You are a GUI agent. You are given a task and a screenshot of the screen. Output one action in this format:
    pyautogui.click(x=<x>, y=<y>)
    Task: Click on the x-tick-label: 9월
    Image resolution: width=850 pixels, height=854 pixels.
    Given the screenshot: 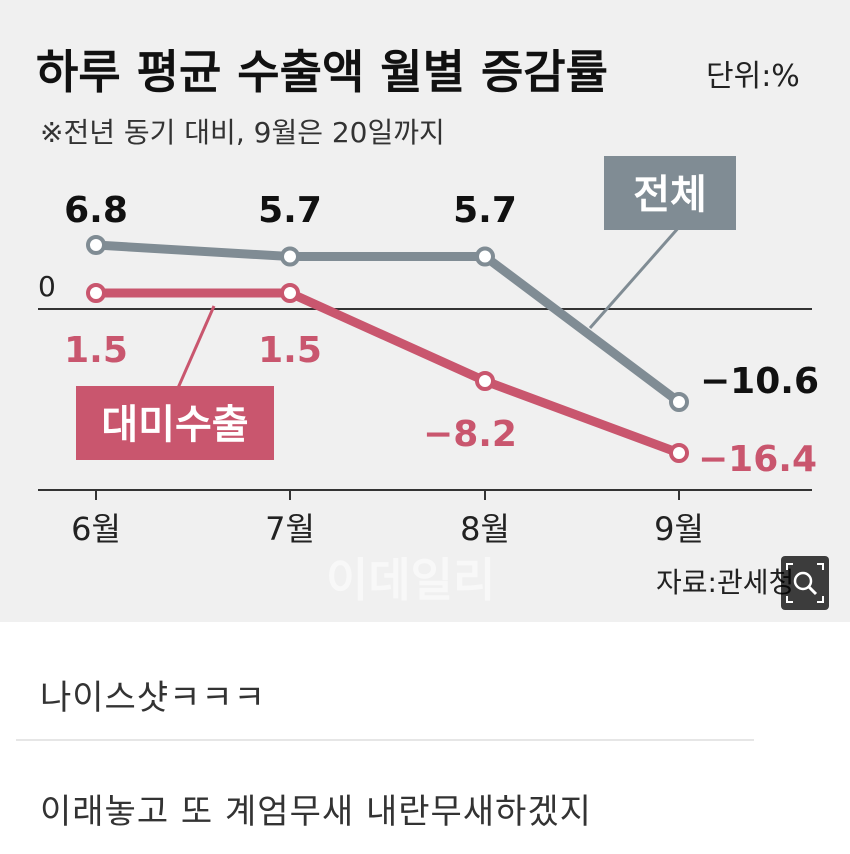 What is the action you would take?
    pyautogui.click(x=679, y=529)
    